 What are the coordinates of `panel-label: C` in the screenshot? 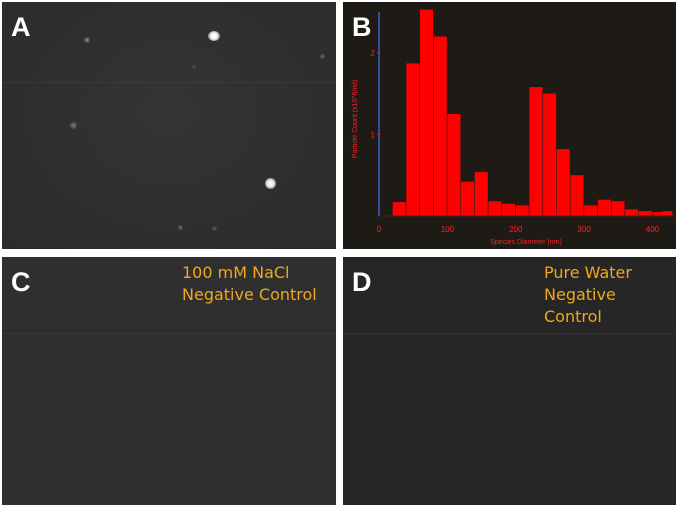 It's located at (21, 282).